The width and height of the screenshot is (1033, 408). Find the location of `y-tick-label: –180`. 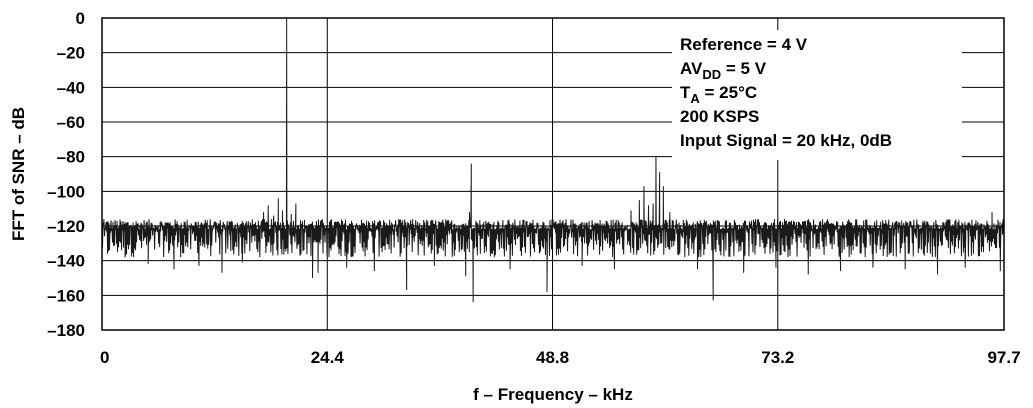

y-tick-label: –180 is located at coordinates (66, 330).